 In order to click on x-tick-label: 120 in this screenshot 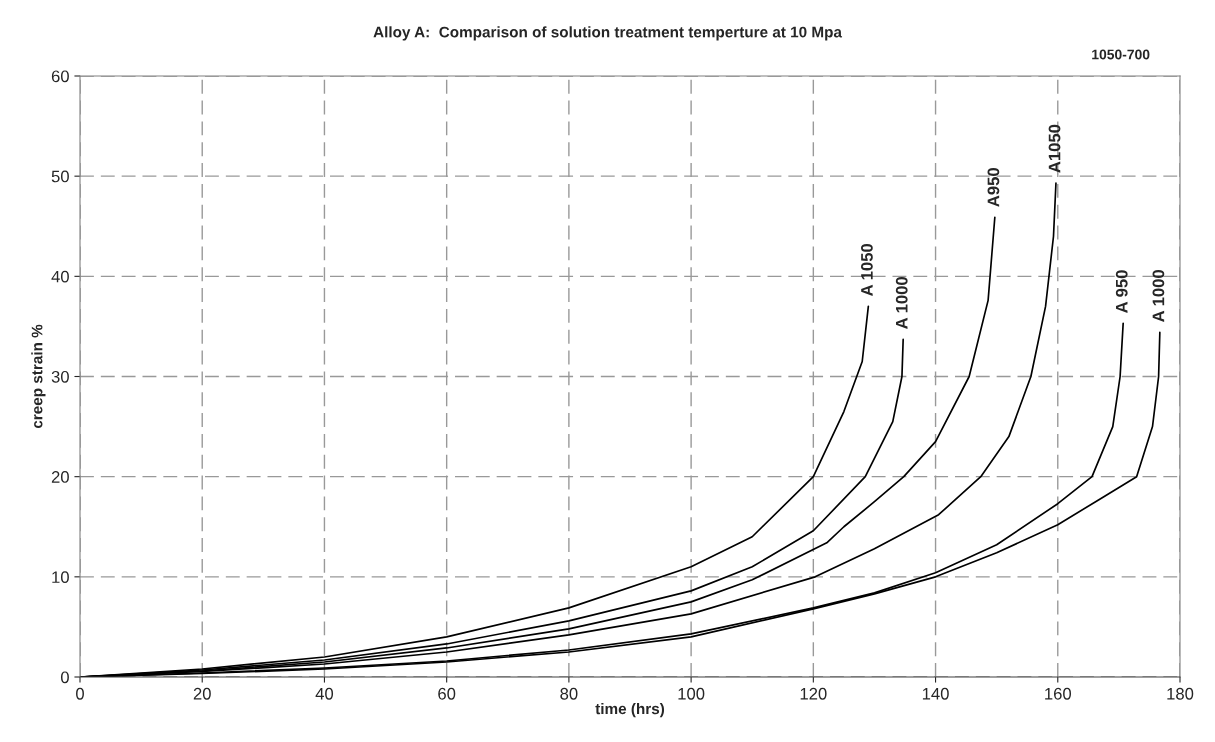, I will do `click(813, 693)`.